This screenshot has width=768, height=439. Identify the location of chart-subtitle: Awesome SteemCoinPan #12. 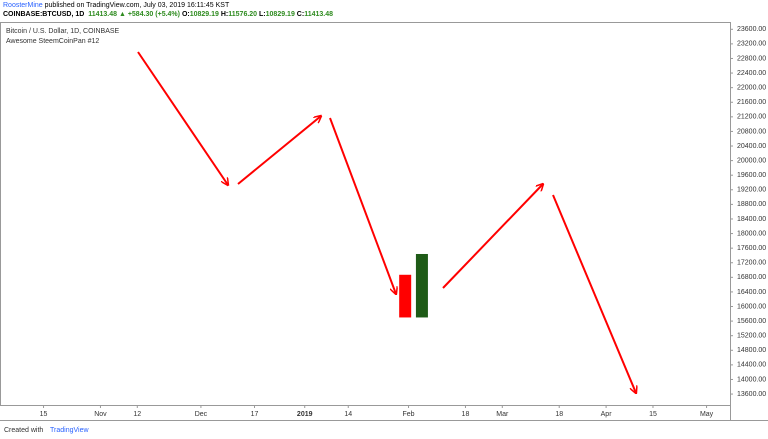
(52, 41).